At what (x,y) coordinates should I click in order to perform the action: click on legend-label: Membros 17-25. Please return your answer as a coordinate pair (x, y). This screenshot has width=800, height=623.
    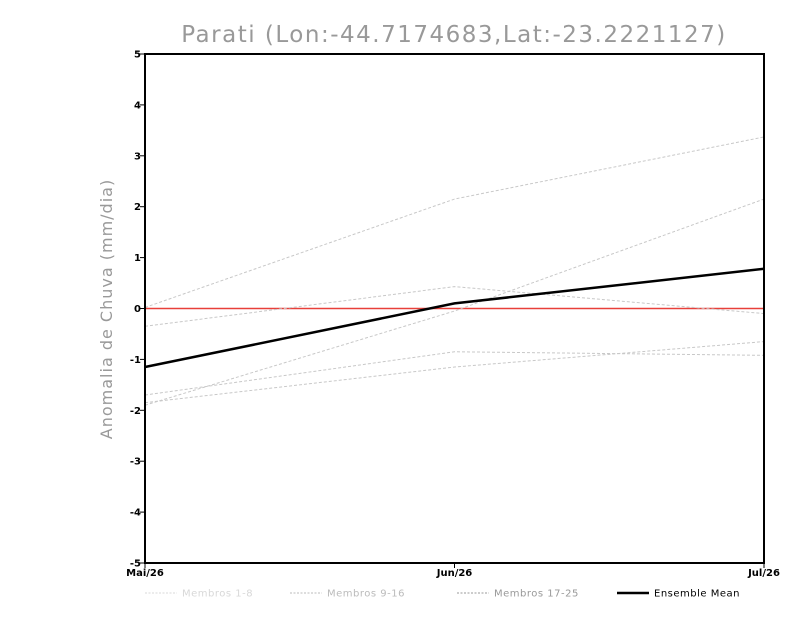
    Looking at the image, I should click on (536, 594).